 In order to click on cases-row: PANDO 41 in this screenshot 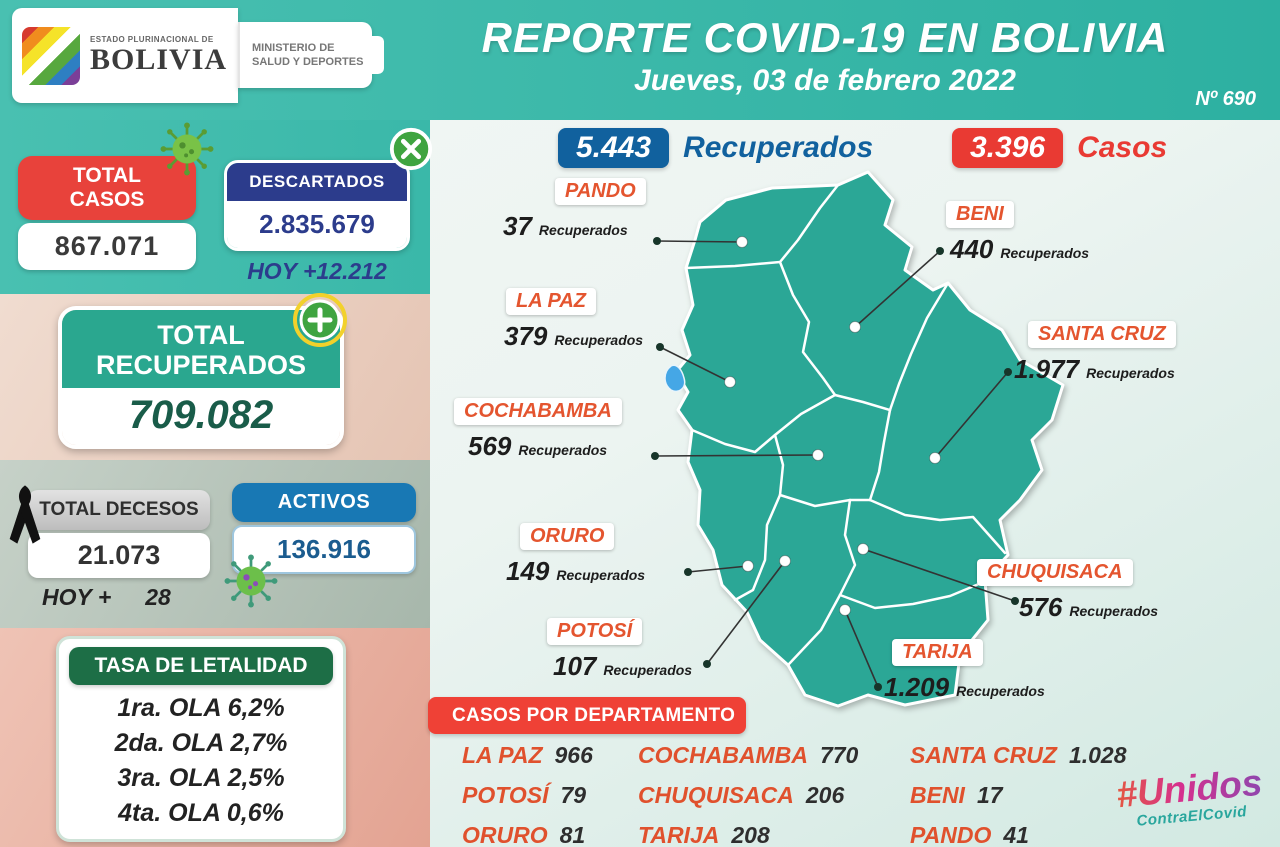, I will do `click(1018, 834)`.